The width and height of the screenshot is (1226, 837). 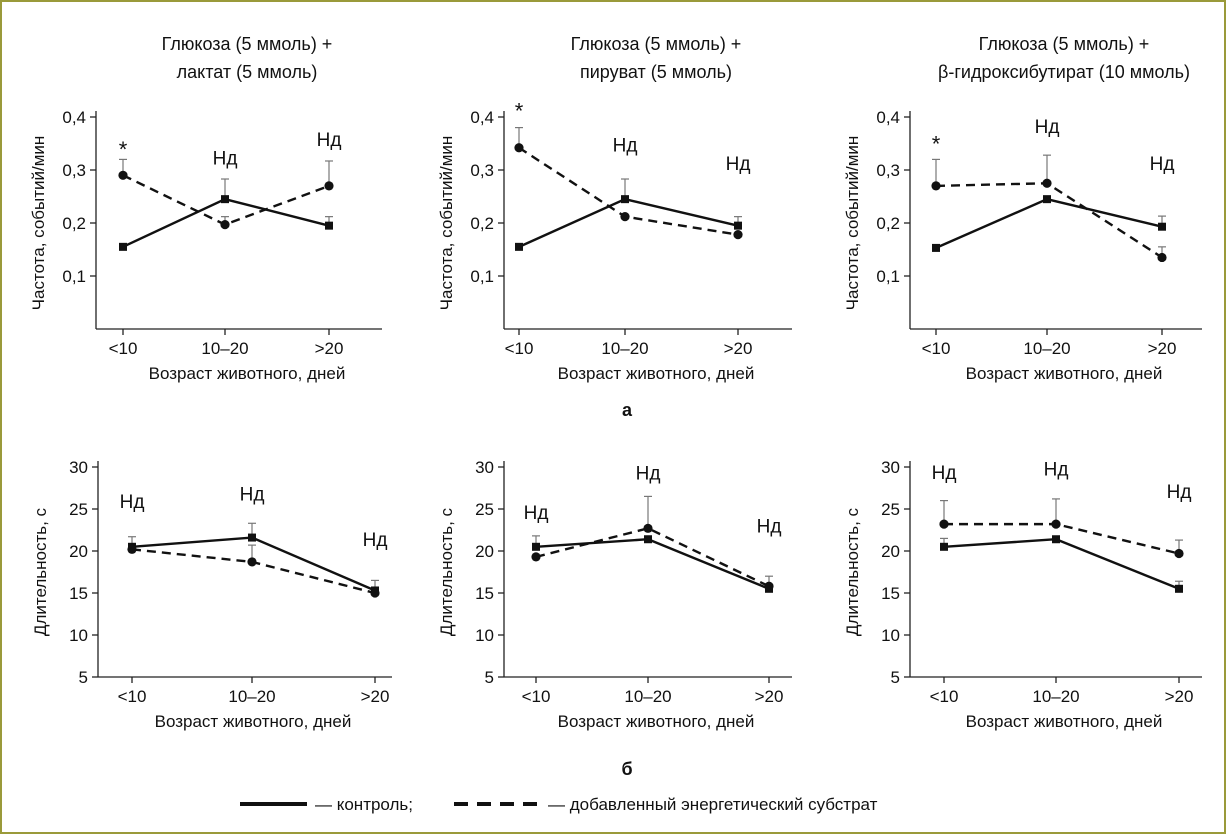 I want to click on legend-substrate-label: — добавленный энергетический субстрат, so click(x=713, y=804).